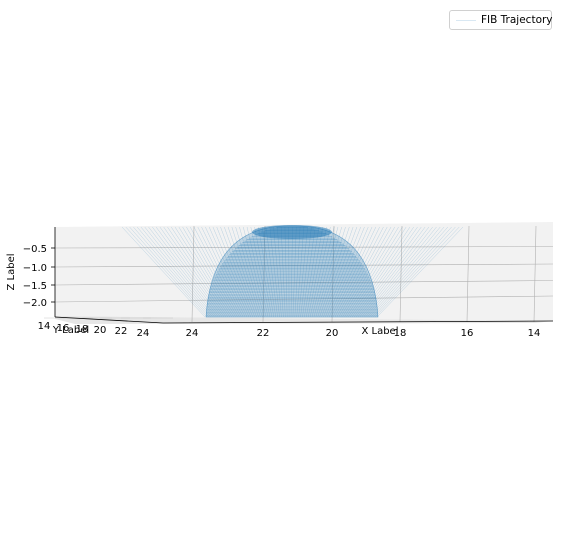 The height and width of the screenshot is (558, 564). Describe the element at coordinates (534, 333) in the screenshot. I see `x-tick-label: 14` at that location.